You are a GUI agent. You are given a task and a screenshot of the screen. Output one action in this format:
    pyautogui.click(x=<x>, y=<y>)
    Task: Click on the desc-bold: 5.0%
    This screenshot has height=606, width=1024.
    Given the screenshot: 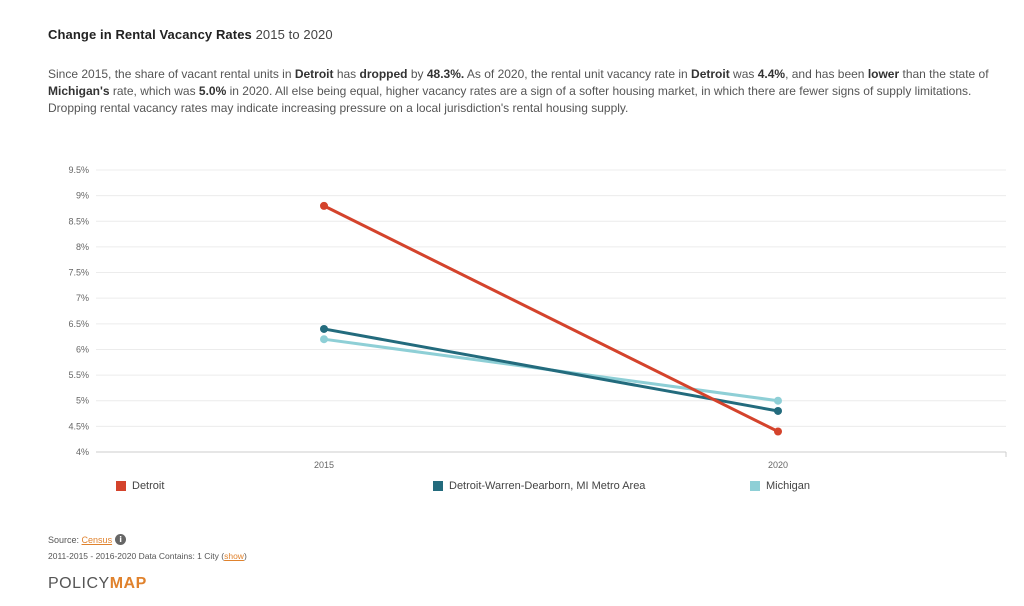 What is the action you would take?
    pyautogui.click(x=212, y=91)
    